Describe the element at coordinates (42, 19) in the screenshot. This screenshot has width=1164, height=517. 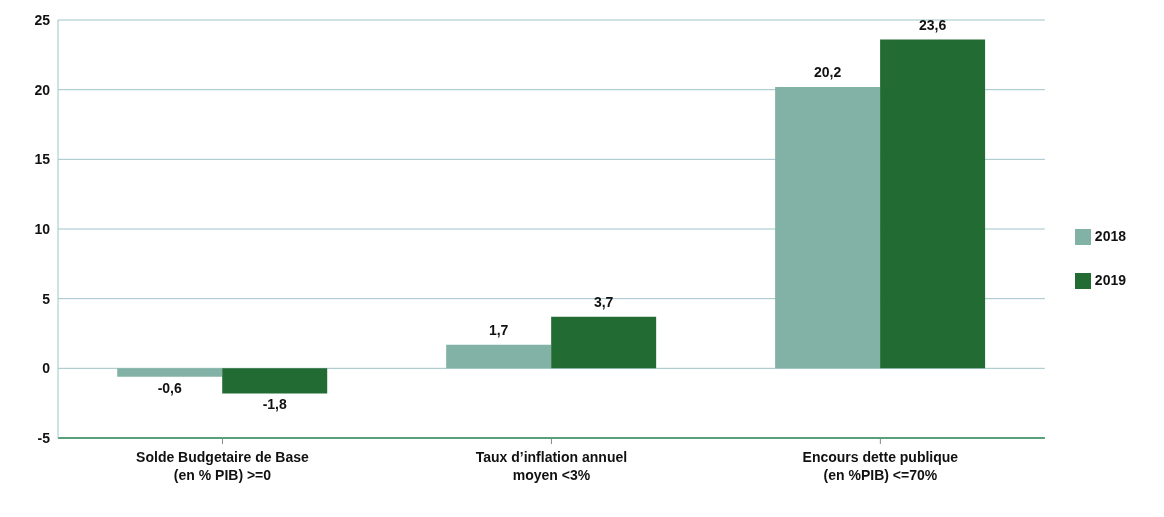
I see `y-tick-label: 25` at that location.